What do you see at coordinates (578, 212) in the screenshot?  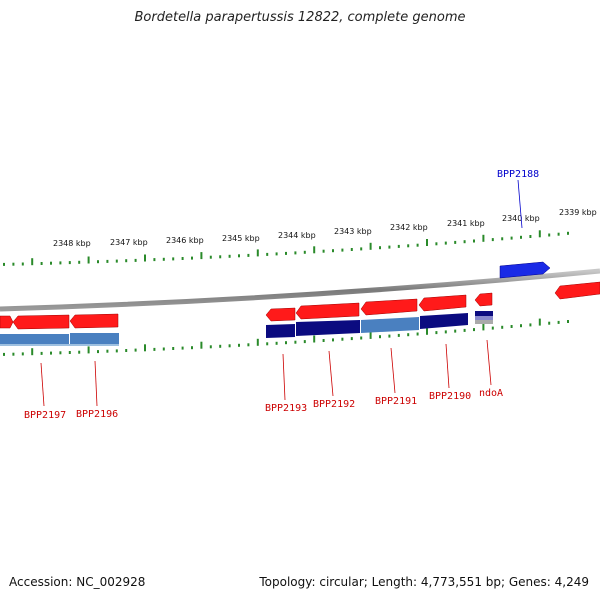 I see `scale-label-2339: 2339 kbp` at bounding box center [578, 212].